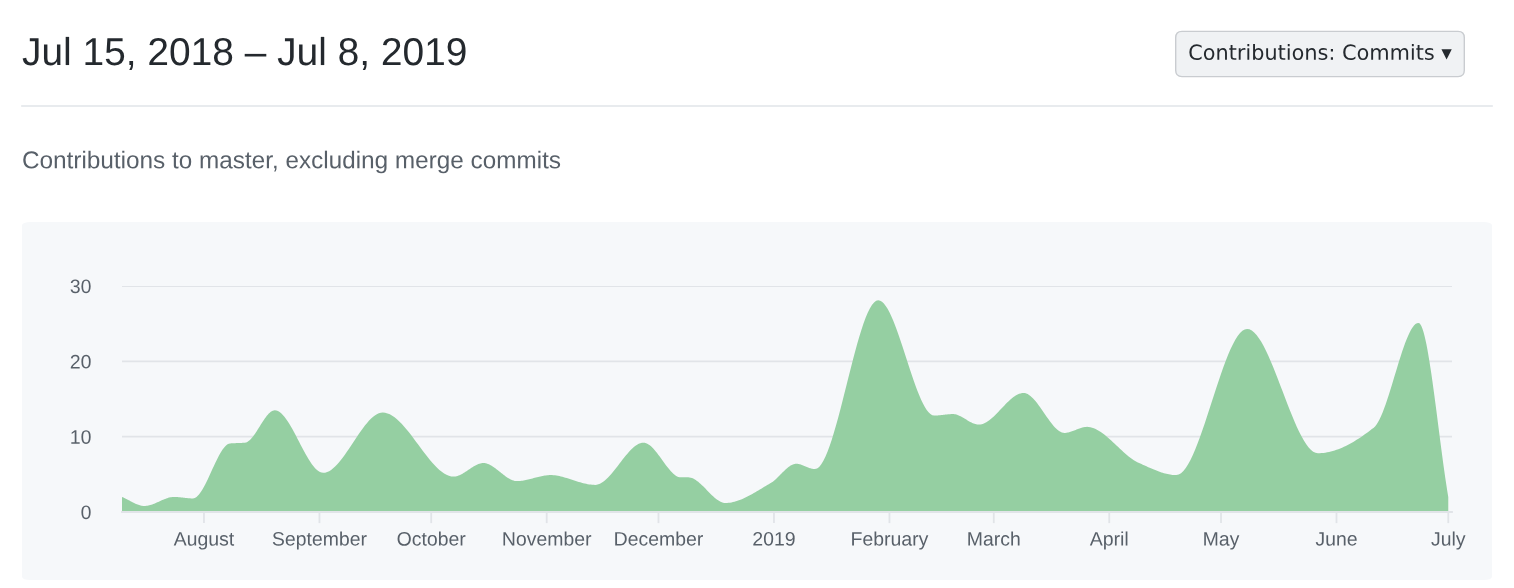 Image resolution: width=1514 pixels, height=588 pixels. I want to click on chart-title: Jul 15, 2018 – Jul 8, 2019, so click(244, 53).